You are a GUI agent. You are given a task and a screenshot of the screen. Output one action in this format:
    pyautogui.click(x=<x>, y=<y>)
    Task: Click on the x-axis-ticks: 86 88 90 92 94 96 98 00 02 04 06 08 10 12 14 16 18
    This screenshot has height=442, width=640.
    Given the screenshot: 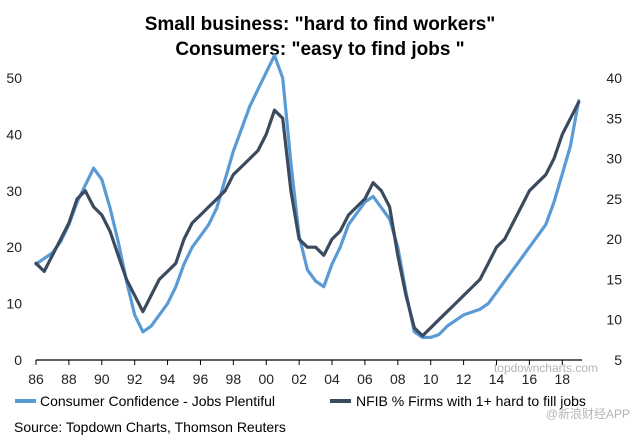 What is the action you would take?
    pyautogui.click(x=299, y=373)
    